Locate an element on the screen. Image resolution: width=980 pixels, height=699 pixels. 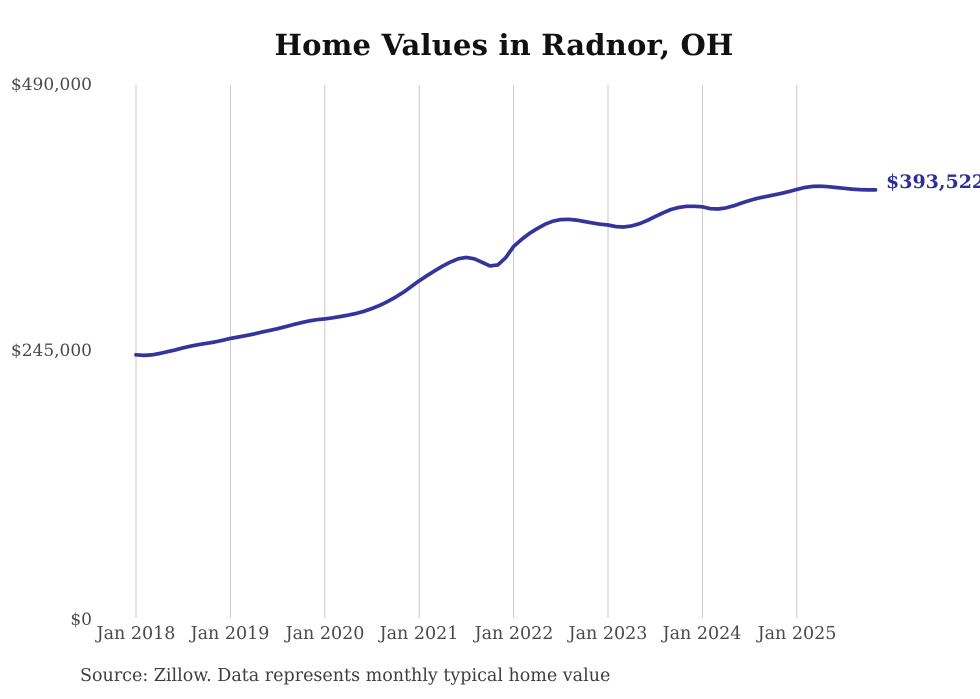
x-axis-tick-label: Jan 2019 is located at coordinates (230, 634).